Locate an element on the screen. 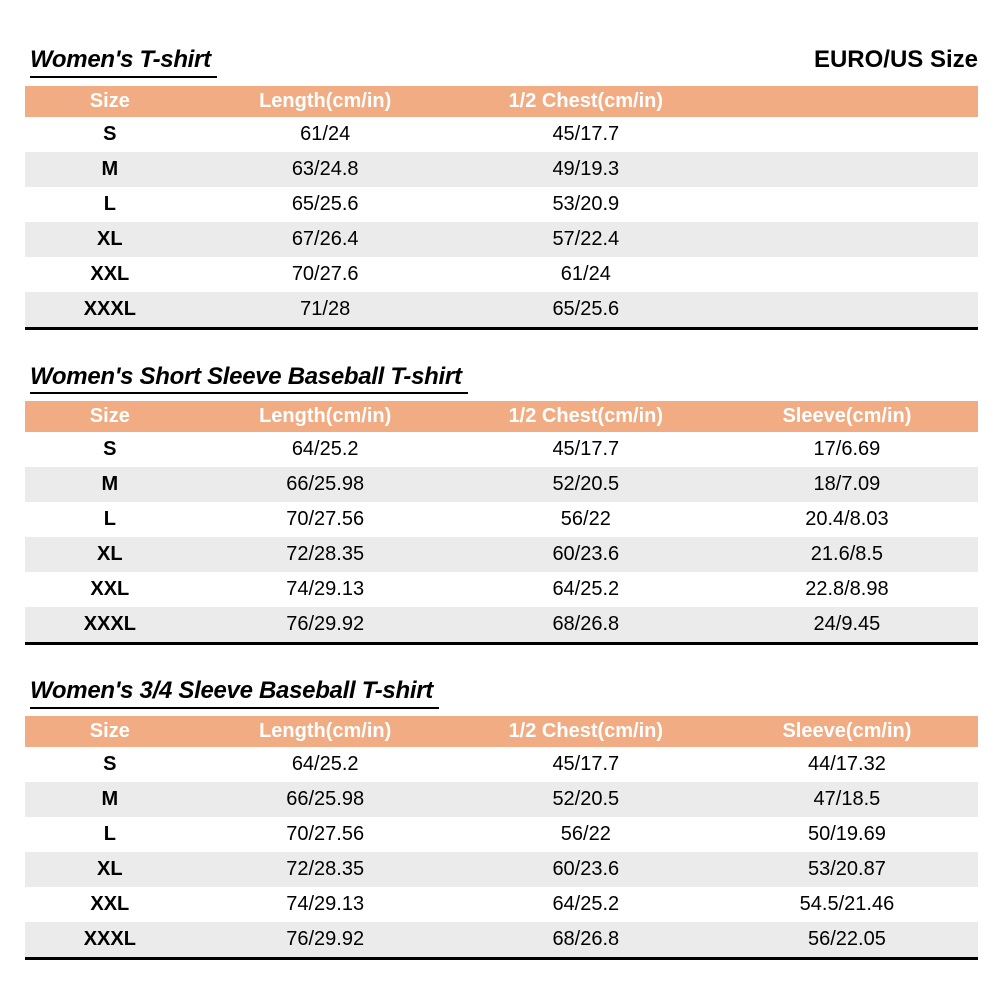  table-header-row: Size Length(cm/in) 1/2 Chest(cm/in) is located at coordinates (501, 101).